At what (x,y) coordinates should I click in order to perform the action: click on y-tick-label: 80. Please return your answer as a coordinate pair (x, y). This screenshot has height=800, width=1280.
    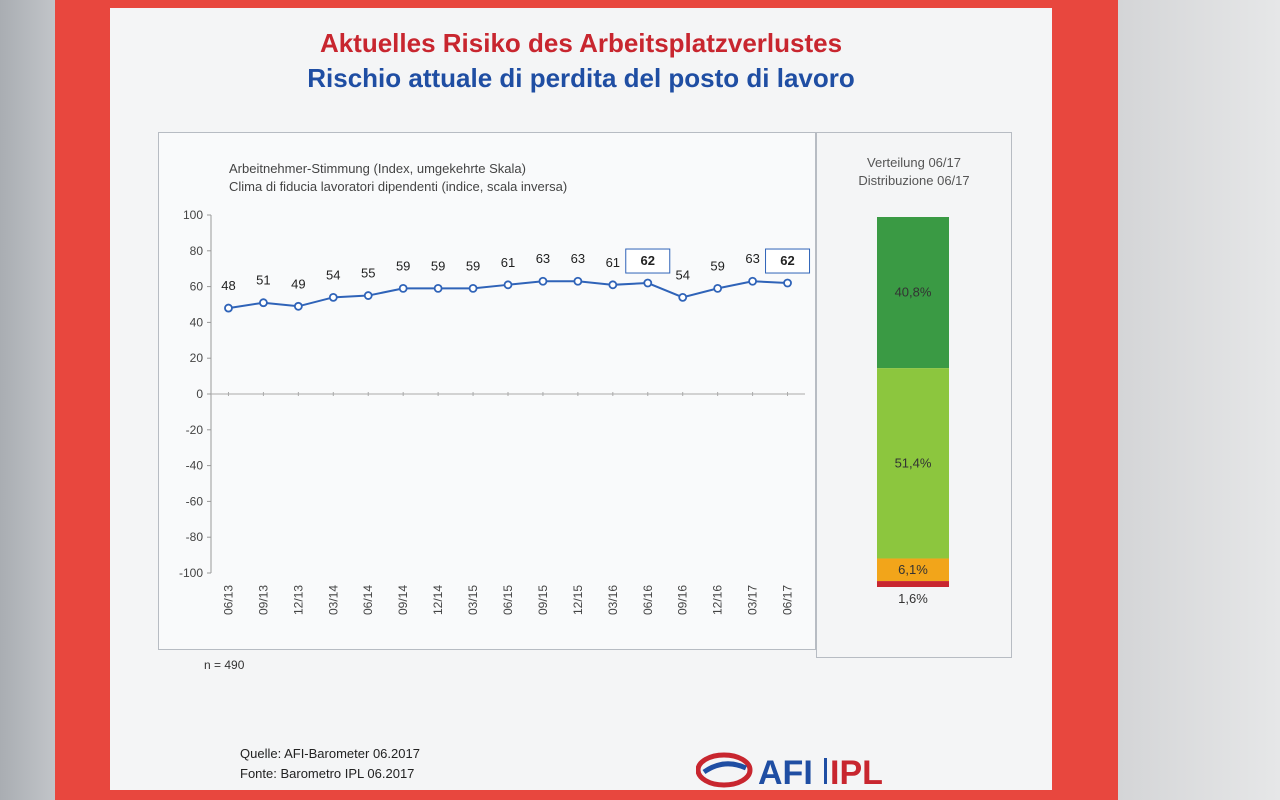
    Looking at the image, I should click on (197, 251).